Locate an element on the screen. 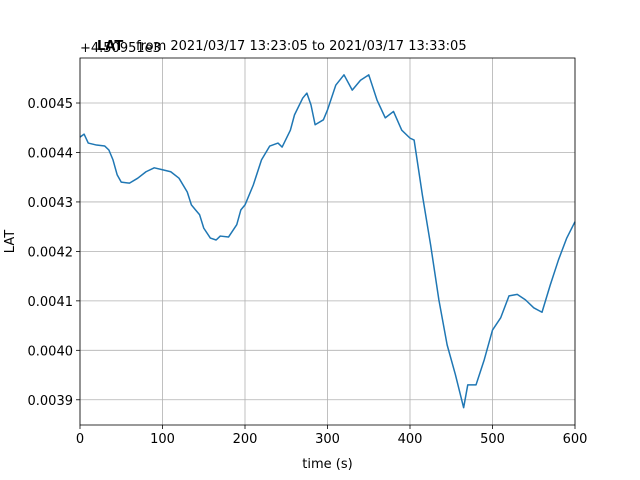 The width and height of the screenshot is (640, 480). x-tick-label: 600 is located at coordinates (575, 439).